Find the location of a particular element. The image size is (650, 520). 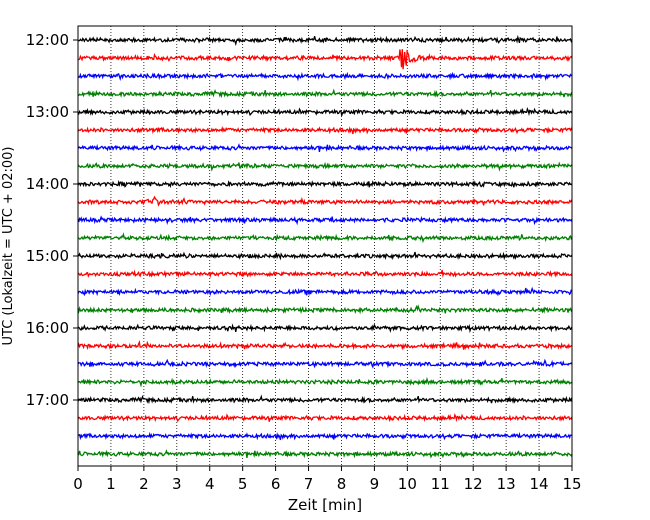

x-tick-label: 9 is located at coordinates (375, 484).